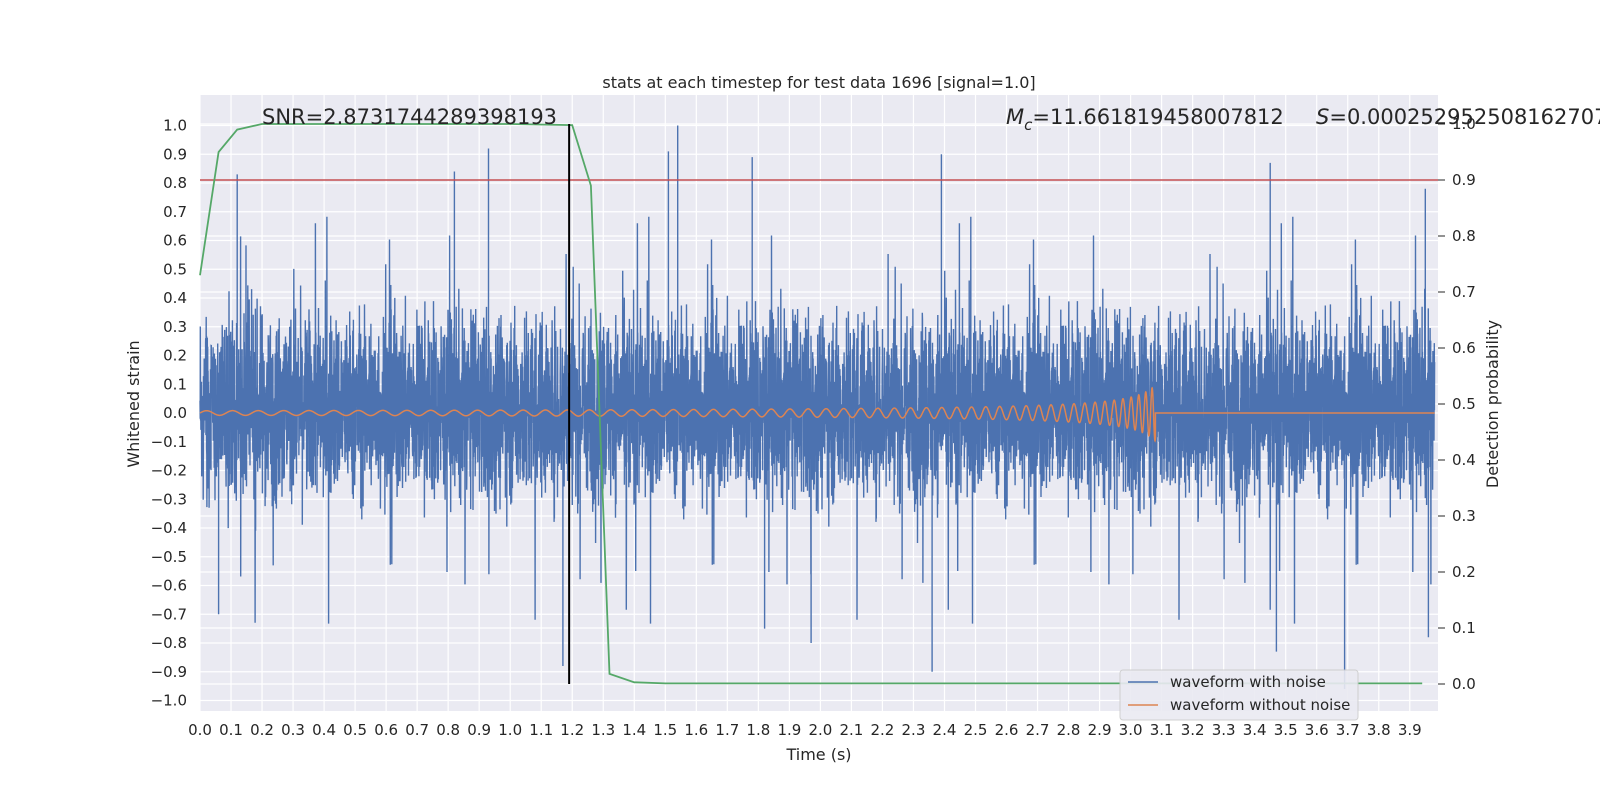  I want to click on y-tick-label: 0.0, so click(175, 413).